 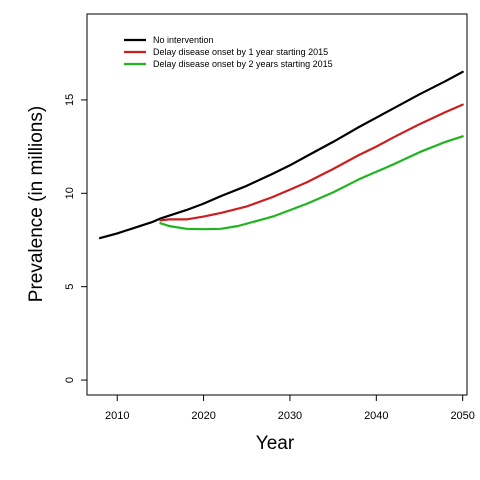 I want to click on x-tick-label: 2040, so click(x=376, y=416).